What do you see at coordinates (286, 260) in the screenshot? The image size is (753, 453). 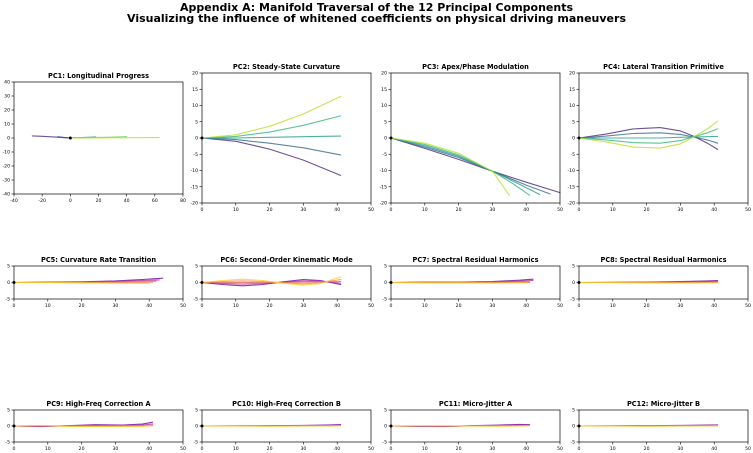 I see `subplot-title: PC6: Second-Order Kinematic Mode` at bounding box center [286, 260].